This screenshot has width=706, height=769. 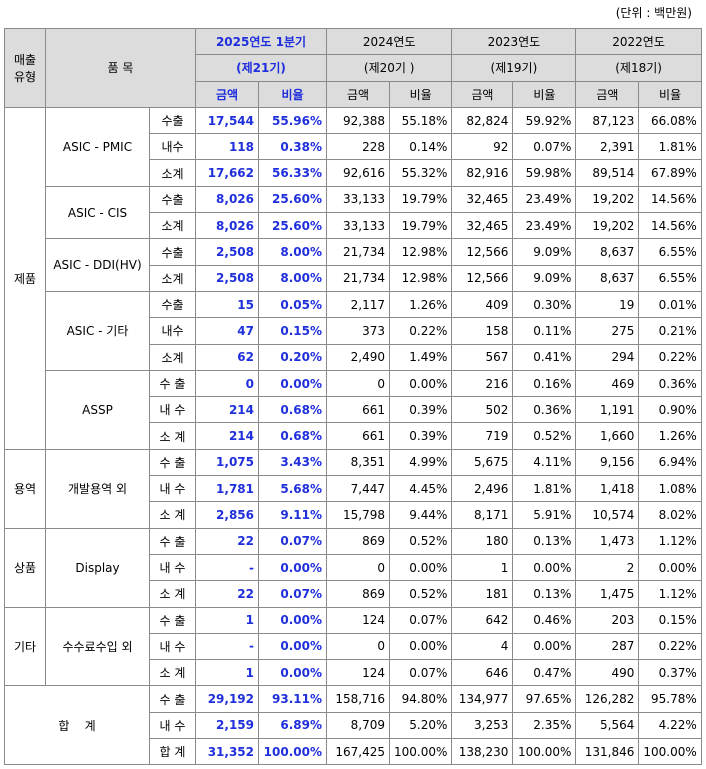 I want to click on ratio-cell: 93.11%, so click(x=292, y=699).